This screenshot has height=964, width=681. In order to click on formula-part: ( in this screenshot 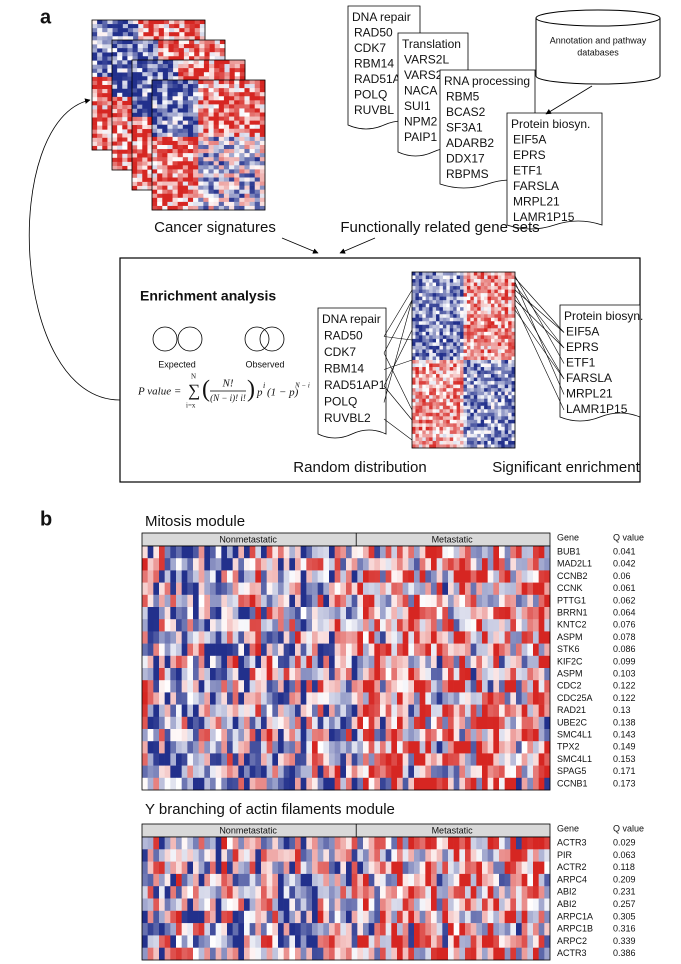, I will do `click(206, 390)`.